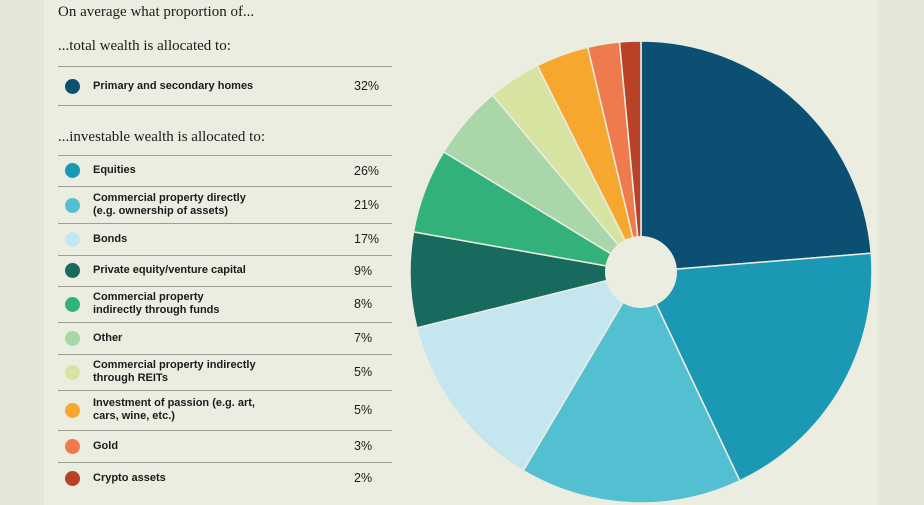 The width and height of the screenshot is (924, 505). I want to click on legend-value: 21%, so click(367, 205).